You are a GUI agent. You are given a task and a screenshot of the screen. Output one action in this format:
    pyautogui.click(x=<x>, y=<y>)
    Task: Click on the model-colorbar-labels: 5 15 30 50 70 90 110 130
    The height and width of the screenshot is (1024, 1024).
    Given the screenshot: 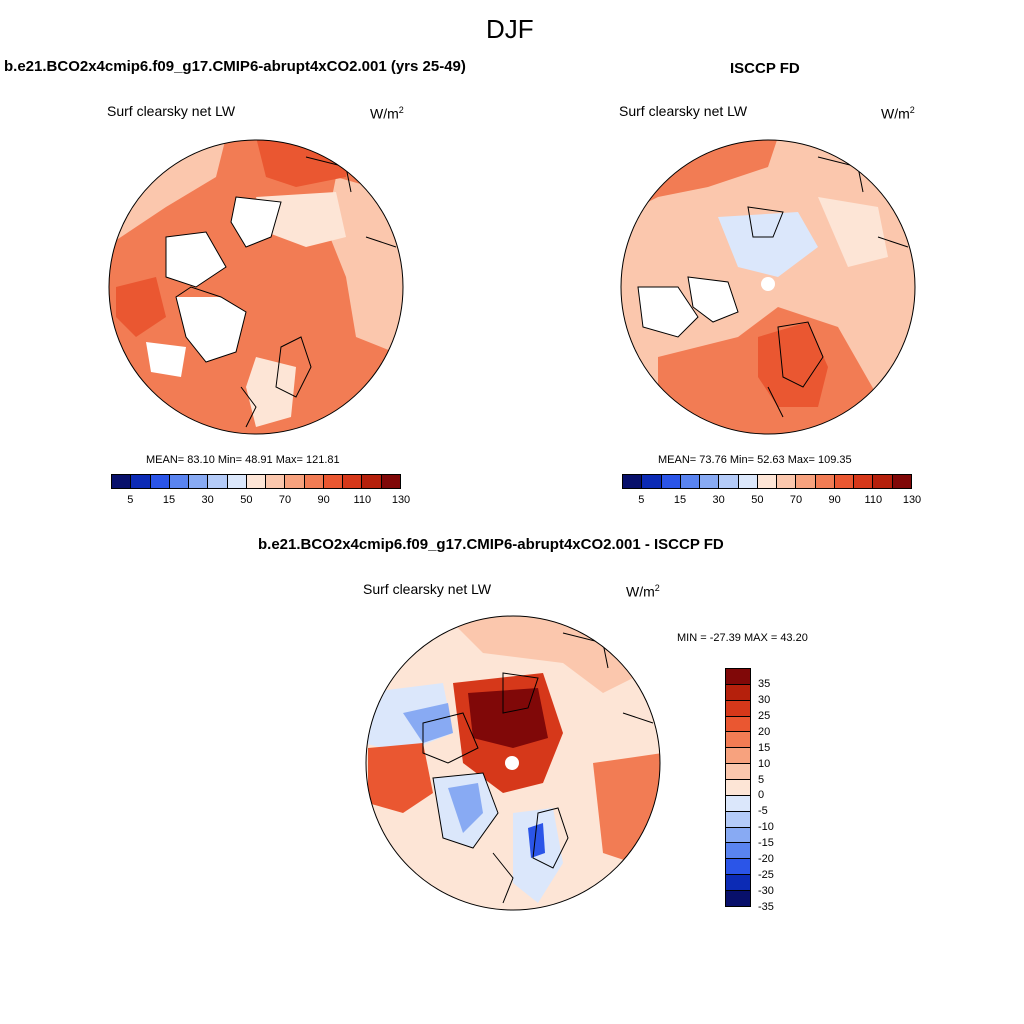 What is the action you would take?
    pyautogui.click(x=260, y=501)
    